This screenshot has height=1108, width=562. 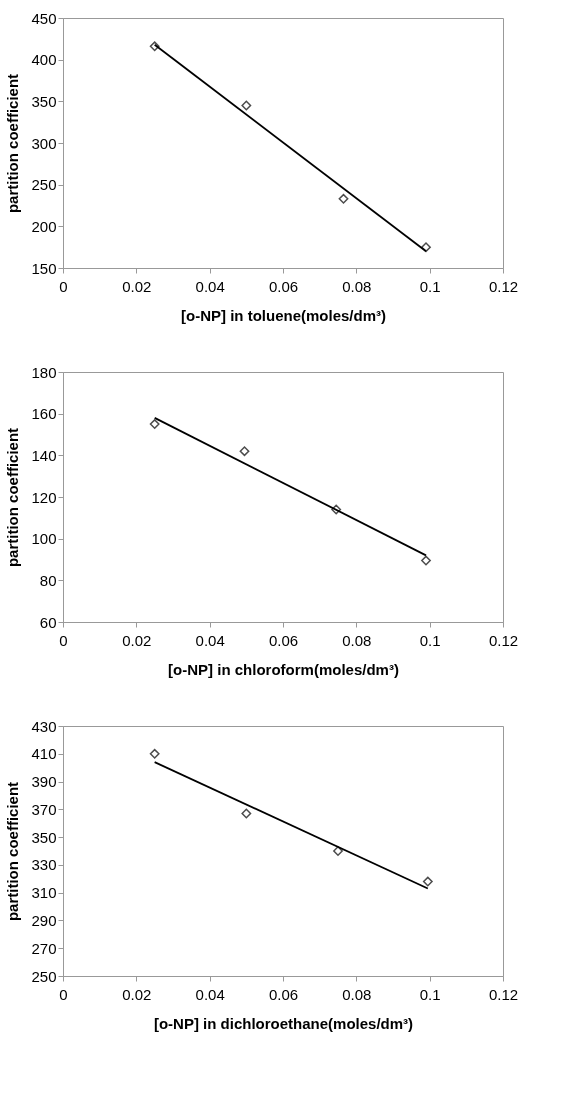 What do you see at coordinates (44, 948) in the screenshot?
I see `y-tick-label: 270` at bounding box center [44, 948].